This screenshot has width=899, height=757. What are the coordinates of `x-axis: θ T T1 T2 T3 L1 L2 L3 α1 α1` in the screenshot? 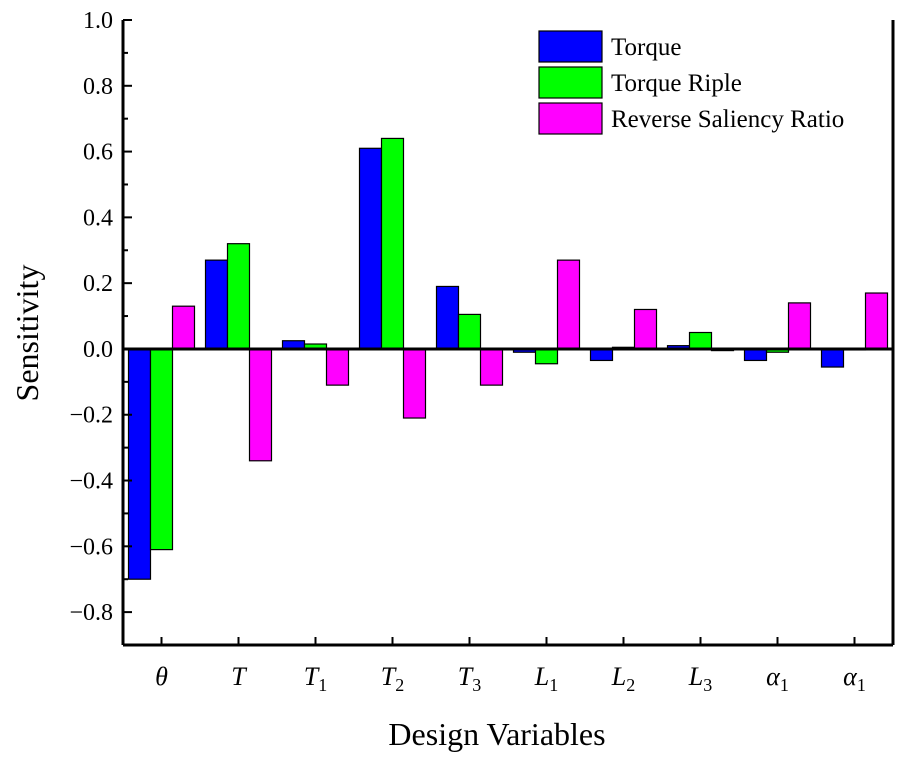 It's located at (510, 666).